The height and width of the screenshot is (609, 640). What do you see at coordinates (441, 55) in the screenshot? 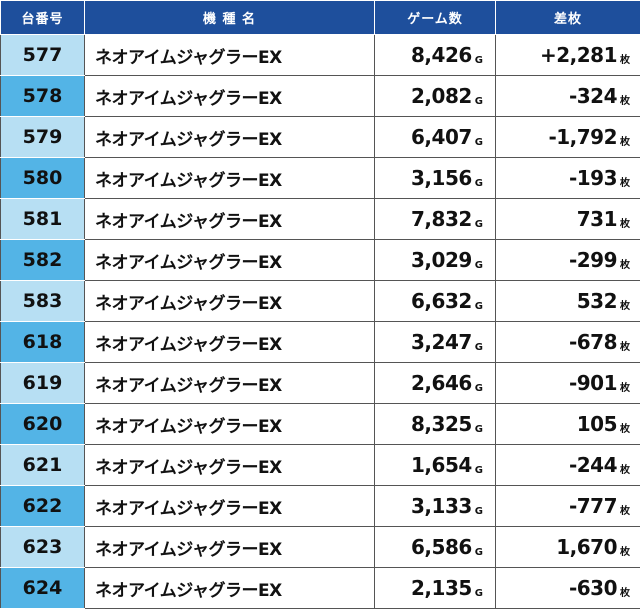
I see `game-count-value: 8,426` at bounding box center [441, 55].